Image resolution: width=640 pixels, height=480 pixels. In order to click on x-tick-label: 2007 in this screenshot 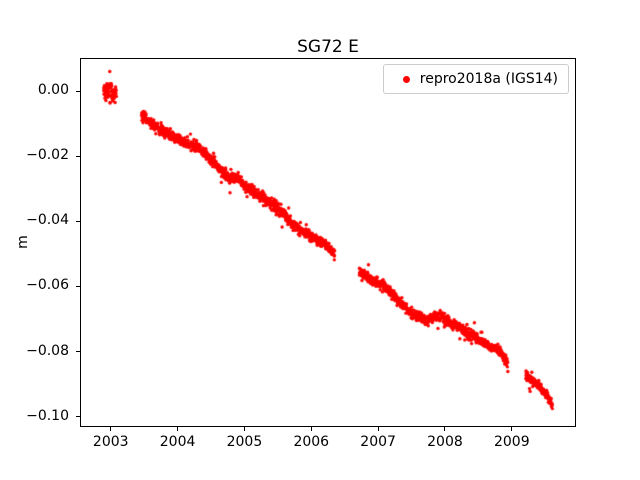, I will do `click(378, 442)`.